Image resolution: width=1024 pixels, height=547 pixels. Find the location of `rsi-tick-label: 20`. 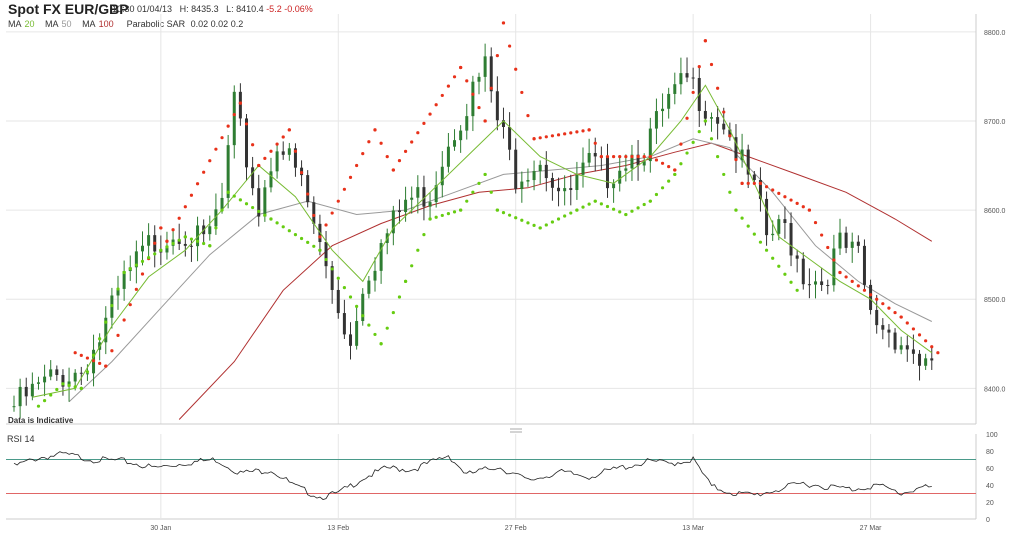

rsi-tick-label: 20 is located at coordinates (990, 503).